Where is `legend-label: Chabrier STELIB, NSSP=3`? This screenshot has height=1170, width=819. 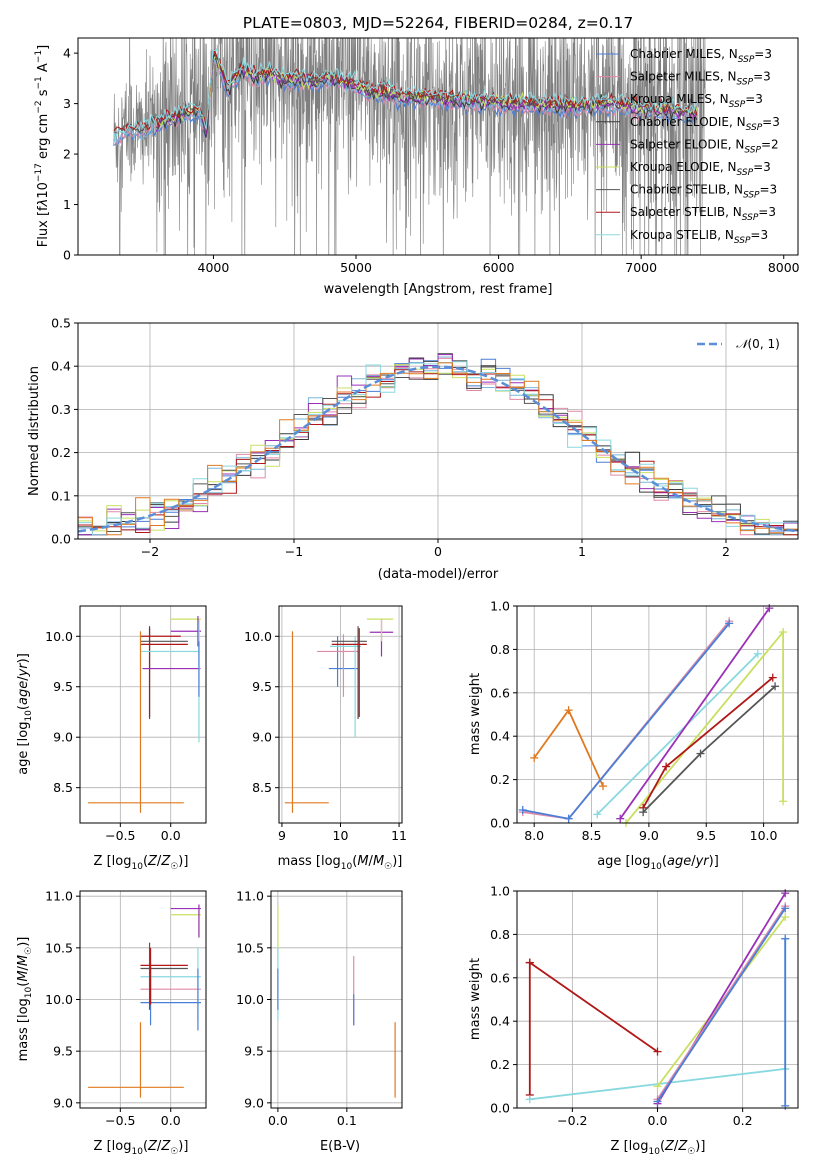 legend-label: Chabrier STELIB, NSSP=3 is located at coordinates (703, 192).